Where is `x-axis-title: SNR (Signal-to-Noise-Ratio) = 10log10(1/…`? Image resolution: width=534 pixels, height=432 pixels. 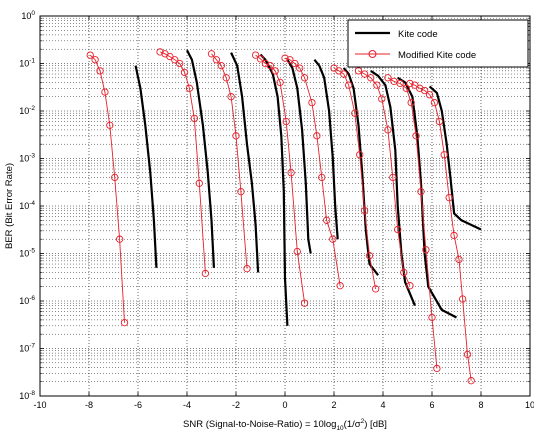
x-axis-title: SNR (Signal-to-Noise-Ratio) = 10log10(1/… is located at coordinates (285, 425).